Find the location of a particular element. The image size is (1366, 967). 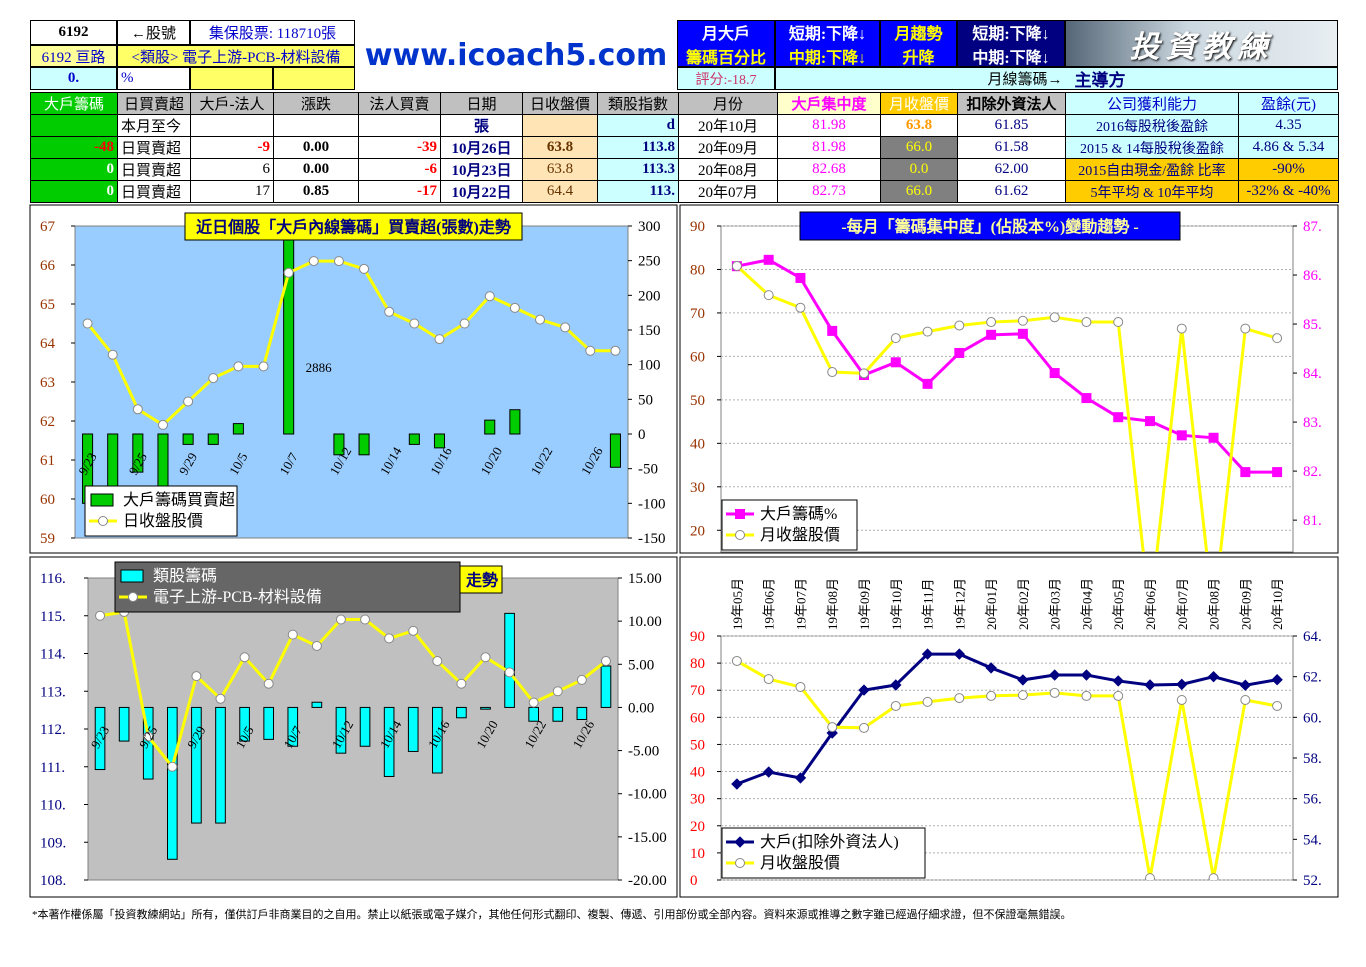

text: 月線籌碼→ is located at coordinates (1025, 80).